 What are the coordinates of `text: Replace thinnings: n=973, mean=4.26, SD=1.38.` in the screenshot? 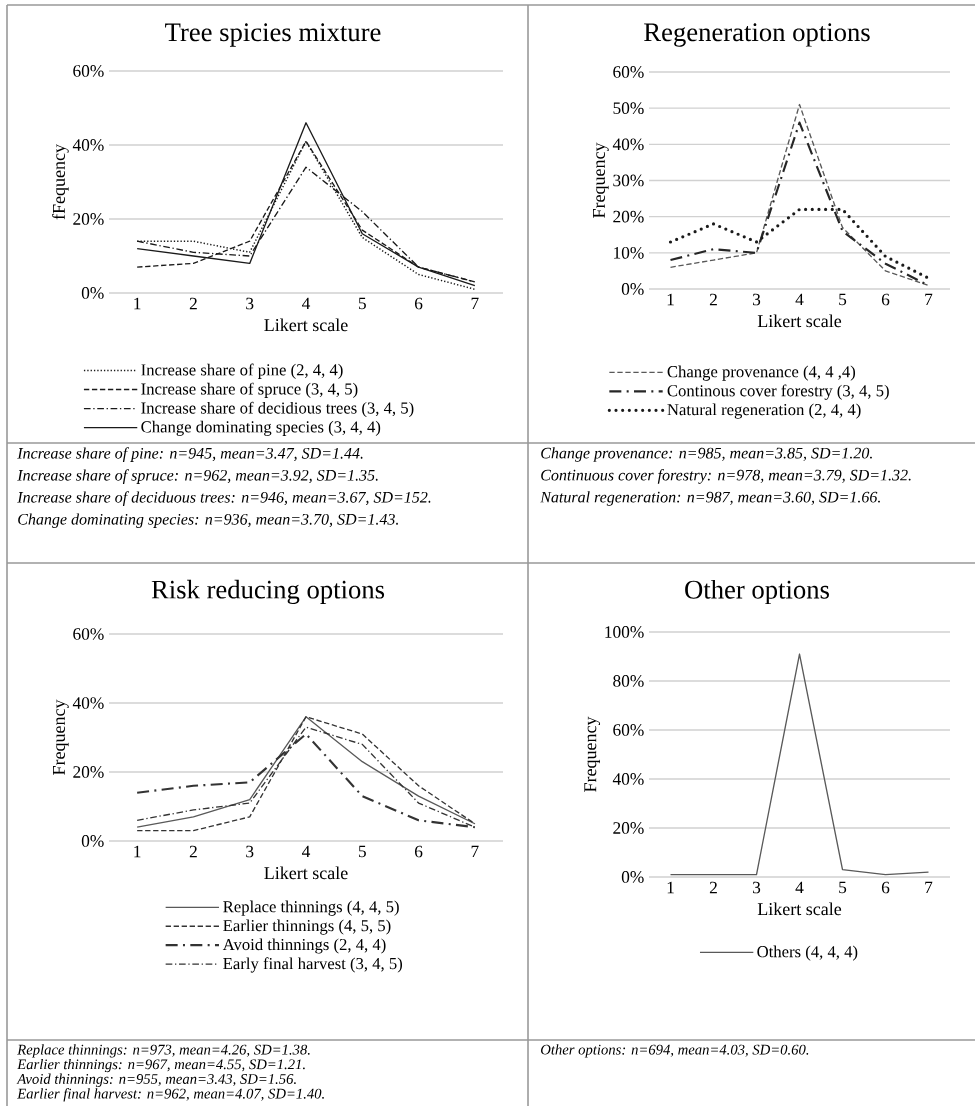 It's located at (163, 1051).